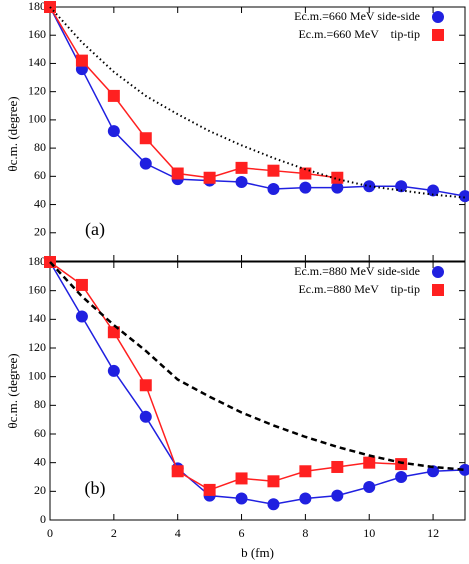 The width and height of the screenshot is (469, 564). What do you see at coordinates (257, 552) in the screenshot?
I see `x-axis-label: b (fm)` at bounding box center [257, 552].